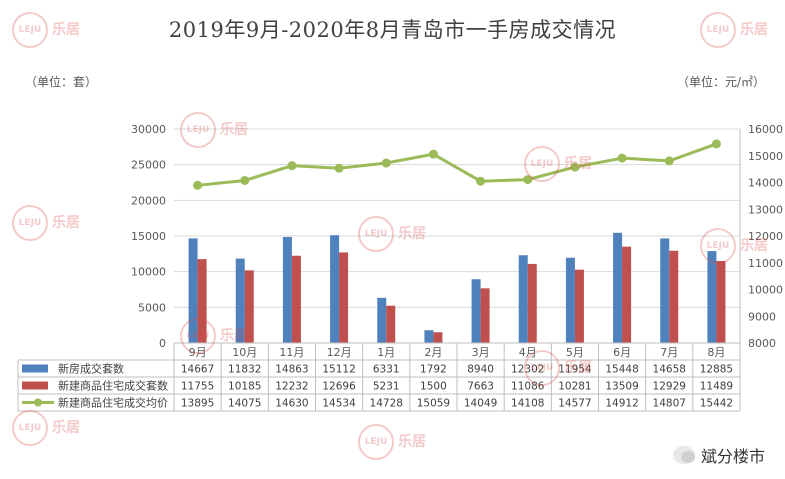  I want to click on table-value: 14075, so click(244, 404).